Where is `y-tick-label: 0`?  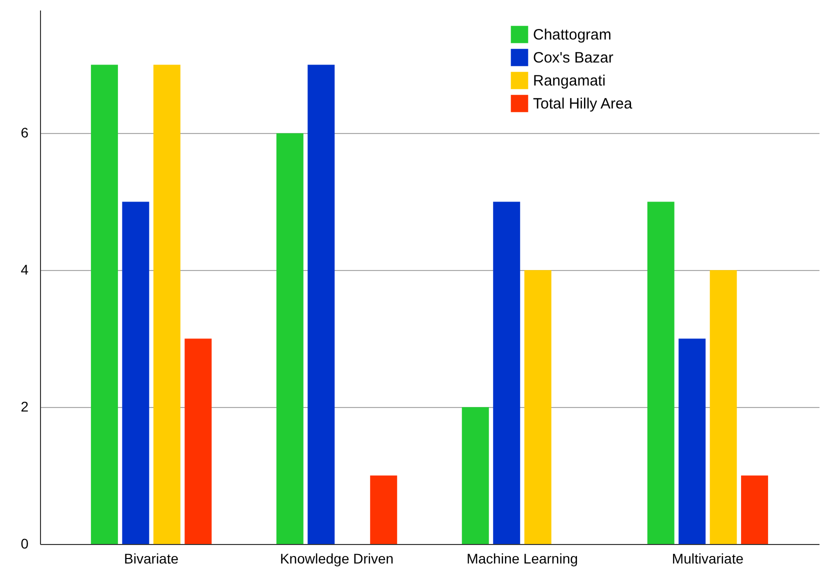
y-tick-label: 0 is located at coordinates (24, 544).